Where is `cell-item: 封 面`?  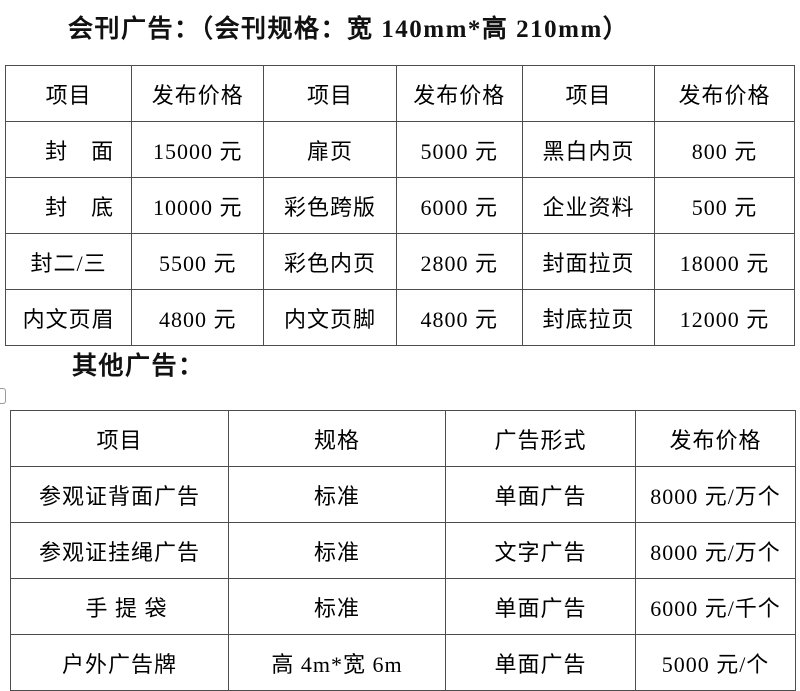 cell-item: 封 面 is located at coordinates (68, 149).